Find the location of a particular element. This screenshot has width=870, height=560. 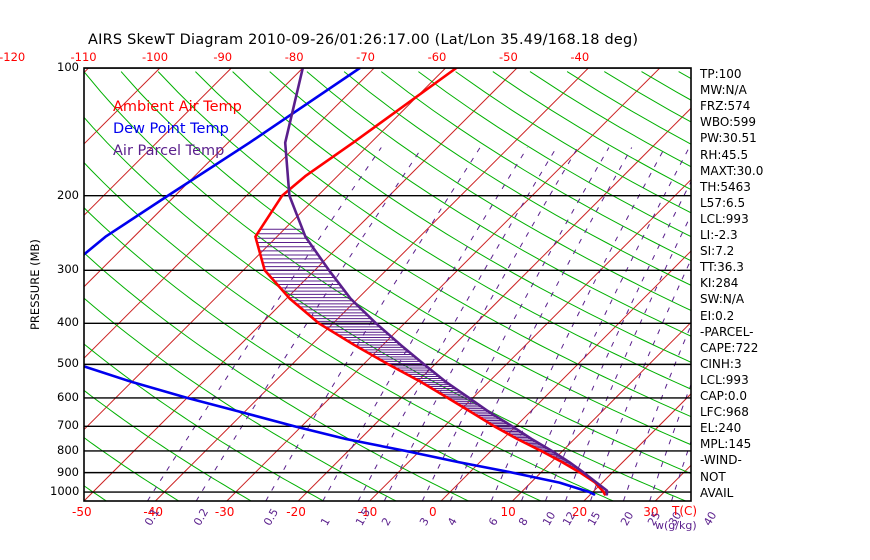

parameter-16: -PARCEL- is located at coordinates (727, 331).